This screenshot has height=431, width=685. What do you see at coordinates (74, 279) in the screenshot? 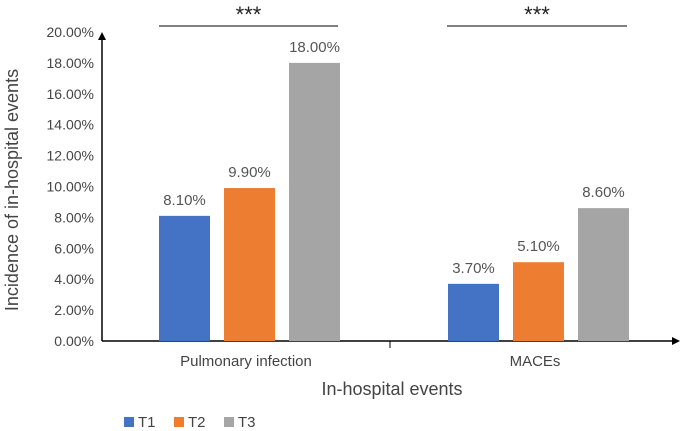
I see `y-tick-label: 4.00%` at bounding box center [74, 279].